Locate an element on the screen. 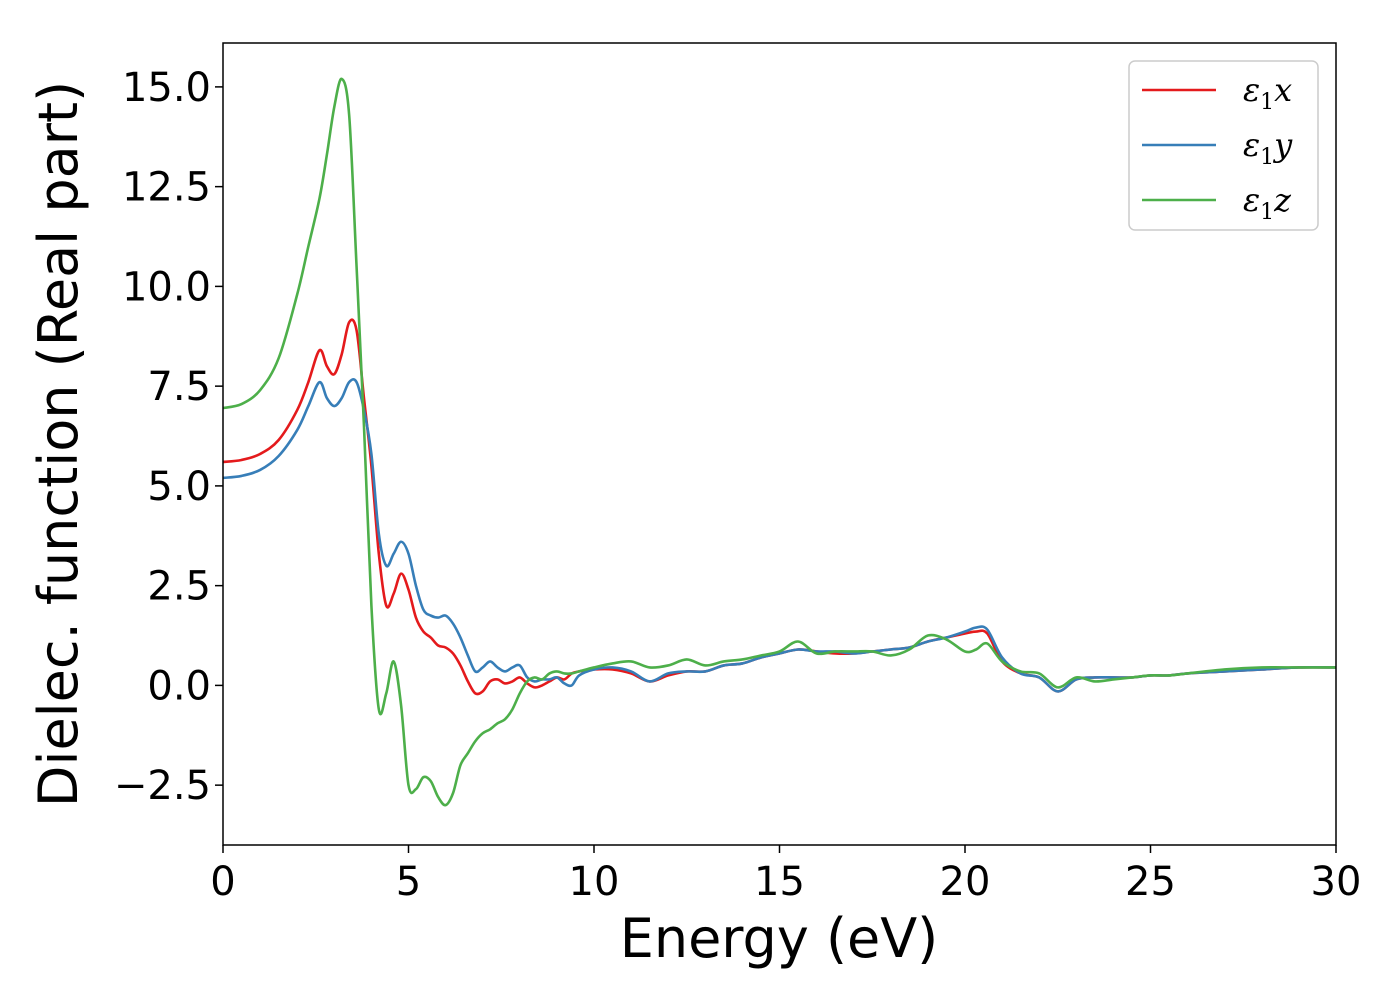 This screenshot has width=1400, height=1000. legend-label-x: ε1x is located at coordinates (1267, 93).